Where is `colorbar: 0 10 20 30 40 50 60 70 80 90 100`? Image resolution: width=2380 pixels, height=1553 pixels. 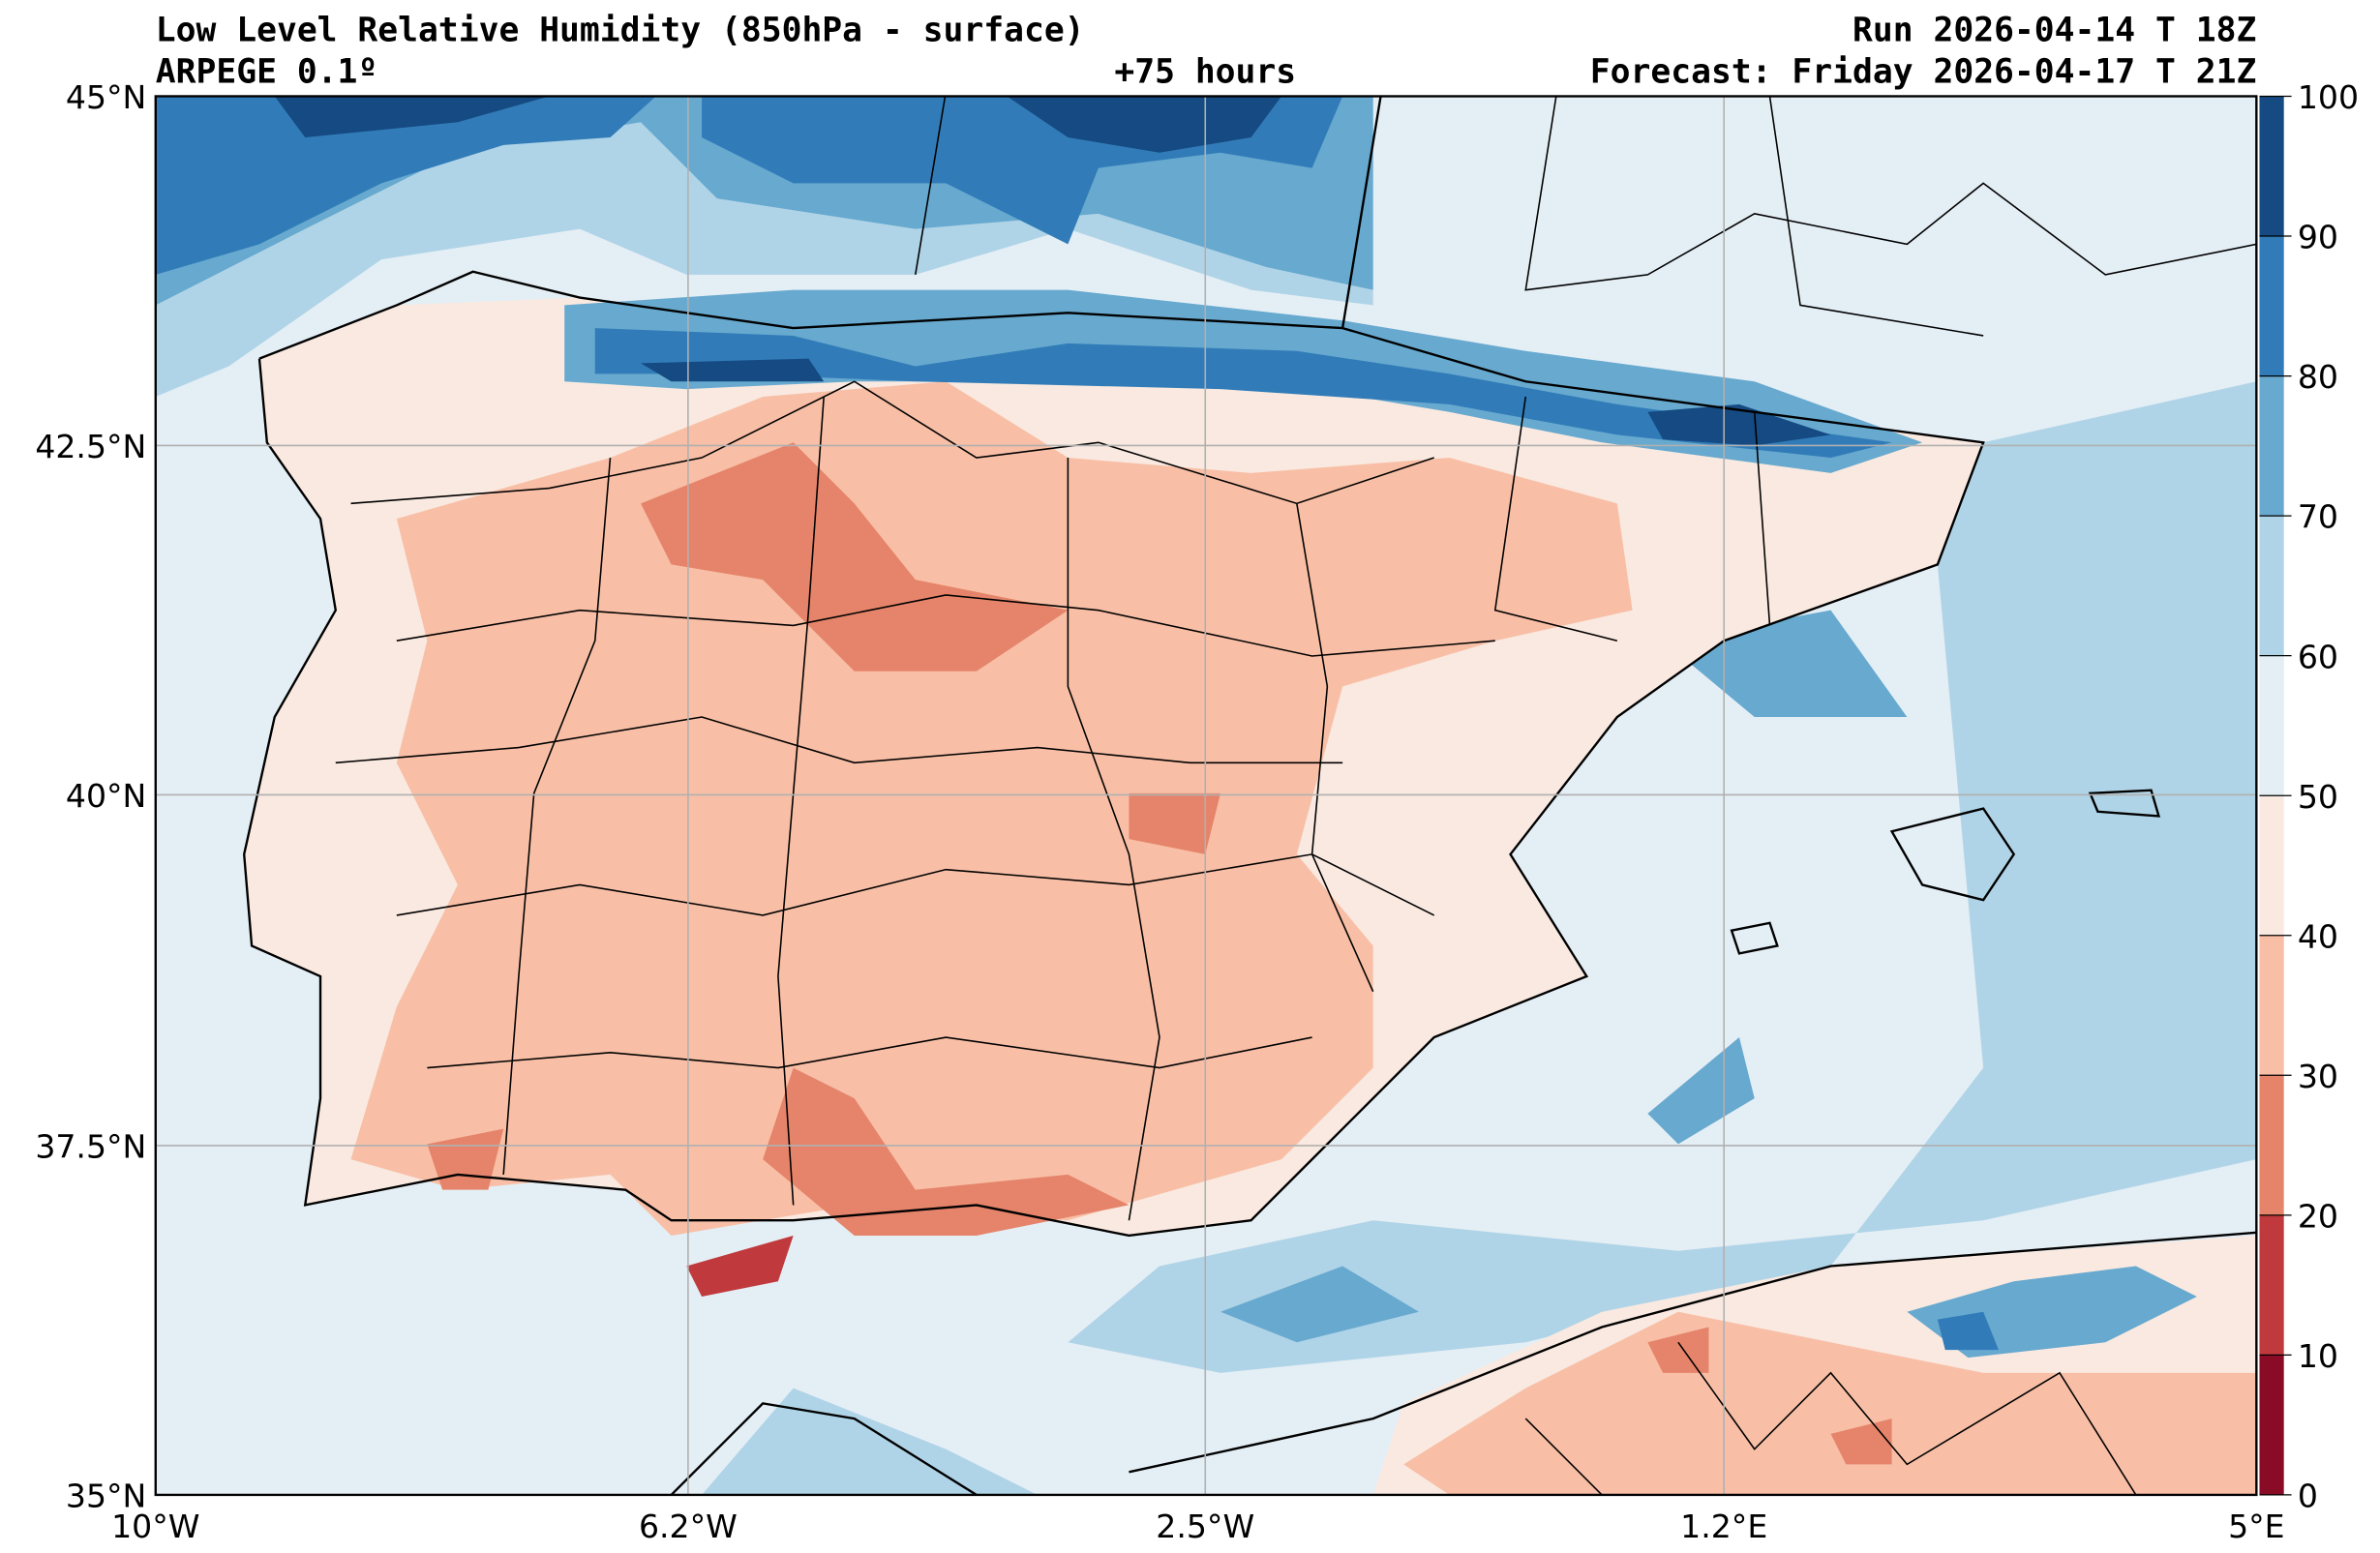 colorbar: 0 10 20 30 40 50 60 70 80 90 100 is located at coordinates (2309, 796).